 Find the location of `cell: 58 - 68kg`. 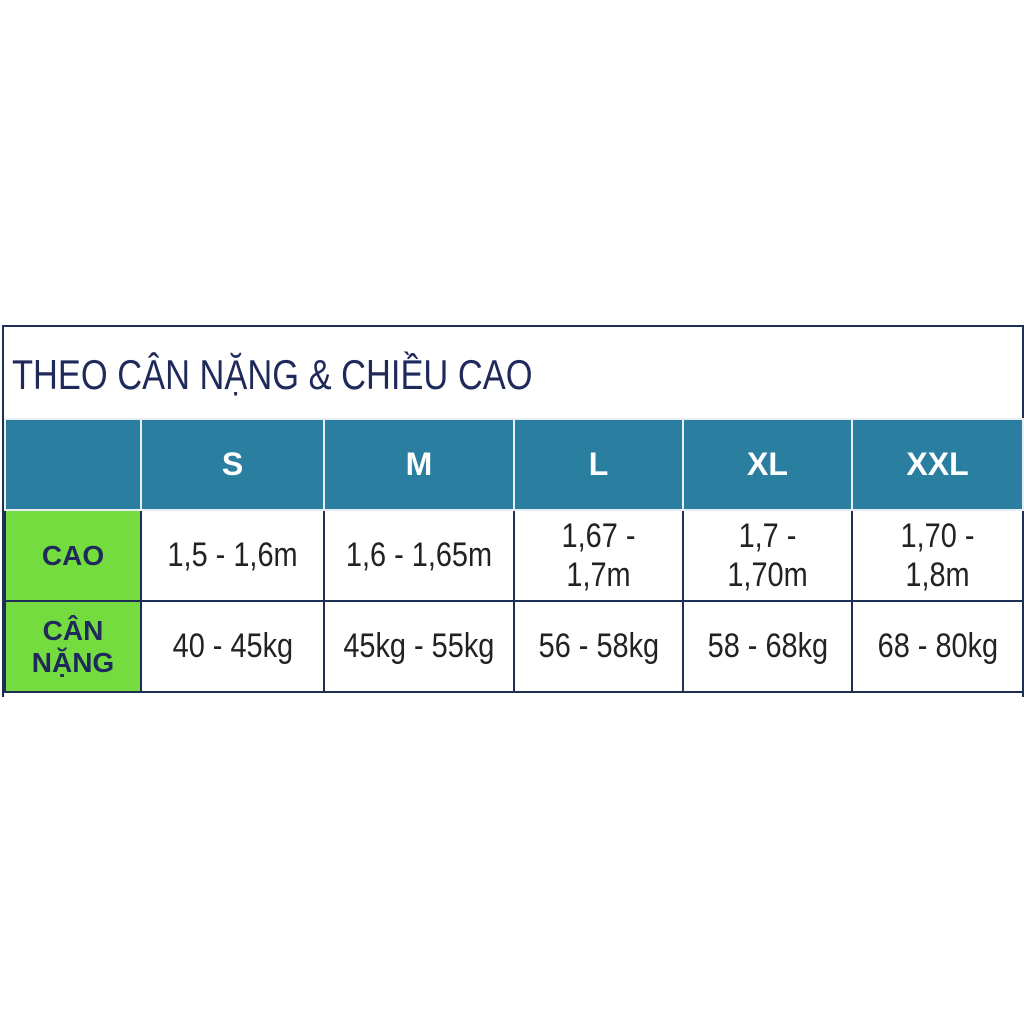

cell: 58 - 68kg is located at coordinates (767, 646).